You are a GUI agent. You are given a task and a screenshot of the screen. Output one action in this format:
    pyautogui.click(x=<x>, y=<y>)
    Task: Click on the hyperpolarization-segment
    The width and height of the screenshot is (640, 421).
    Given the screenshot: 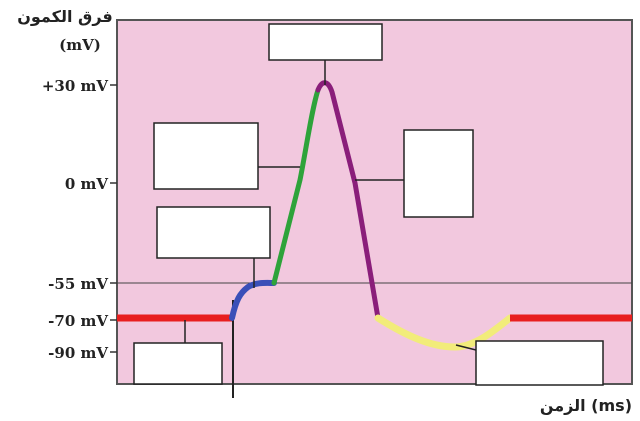 What is the action you would take?
    pyautogui.click(x=444, y=332)
    